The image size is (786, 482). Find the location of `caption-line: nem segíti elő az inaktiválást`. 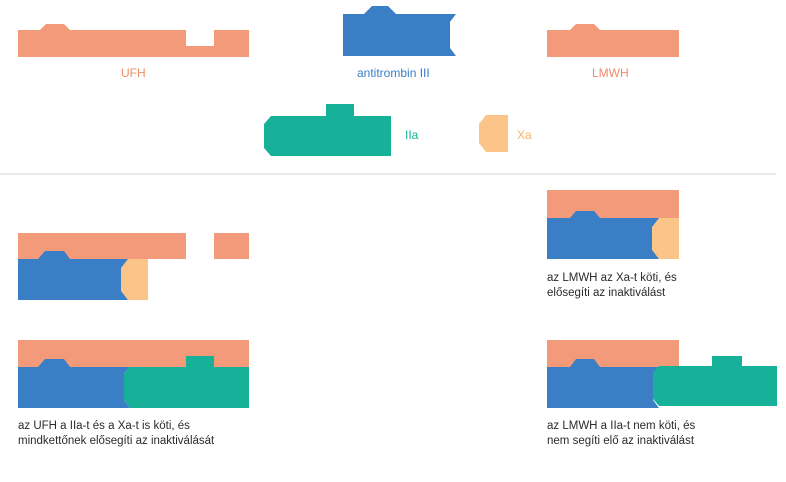

caption-line: nem segíti elő az inaktiválást is located at coordinates (621, 441).